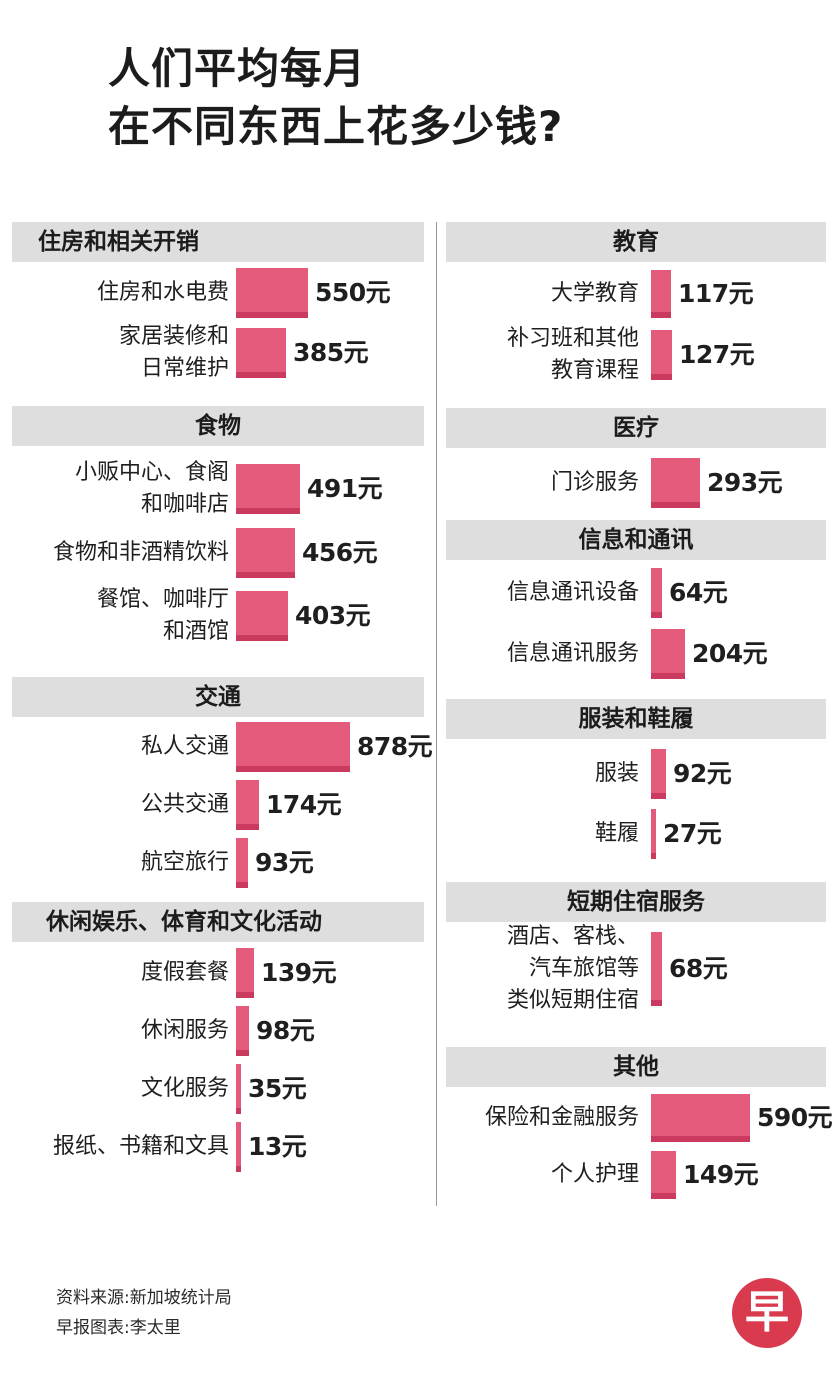 The width and height of the screenshot is (834, 1377). Describe the element at coordinates (277, 1146) in the screenshot. I see `bar-value-label: 13元` at that location.